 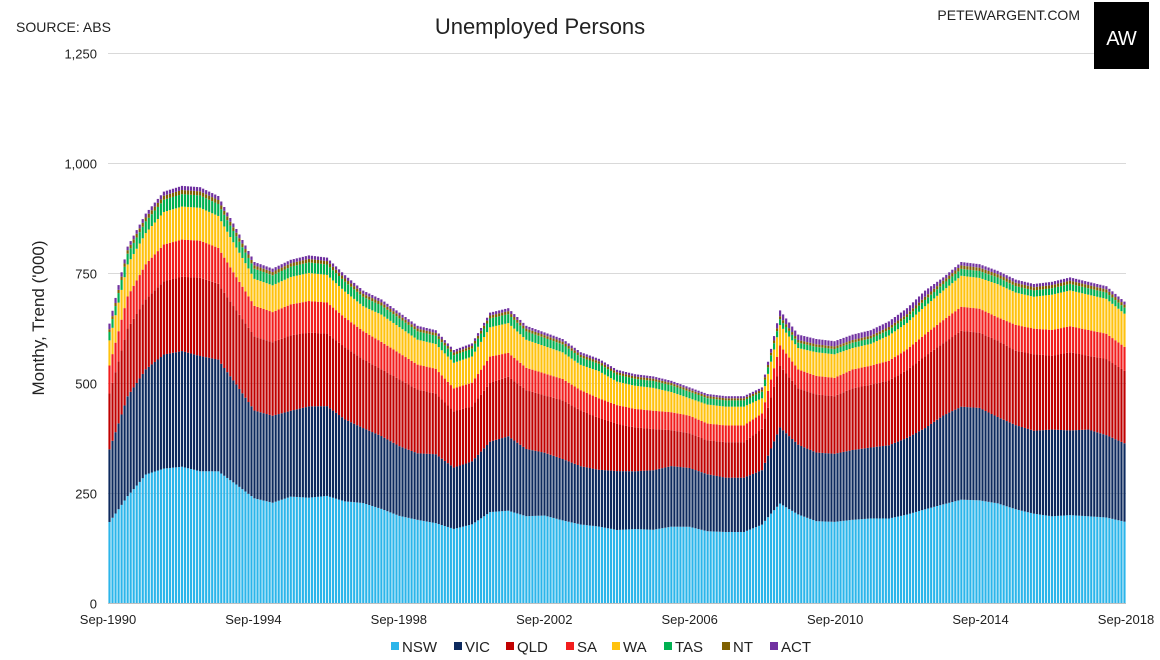 I want to click on legend-label-nt: NT, so click(x=743, y=647).